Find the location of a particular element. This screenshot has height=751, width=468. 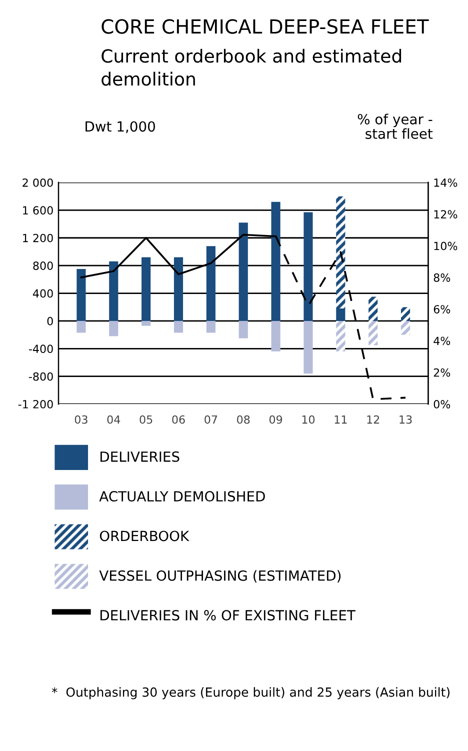

y-tick-label: 2 000 is located at coordinates (37, 182).